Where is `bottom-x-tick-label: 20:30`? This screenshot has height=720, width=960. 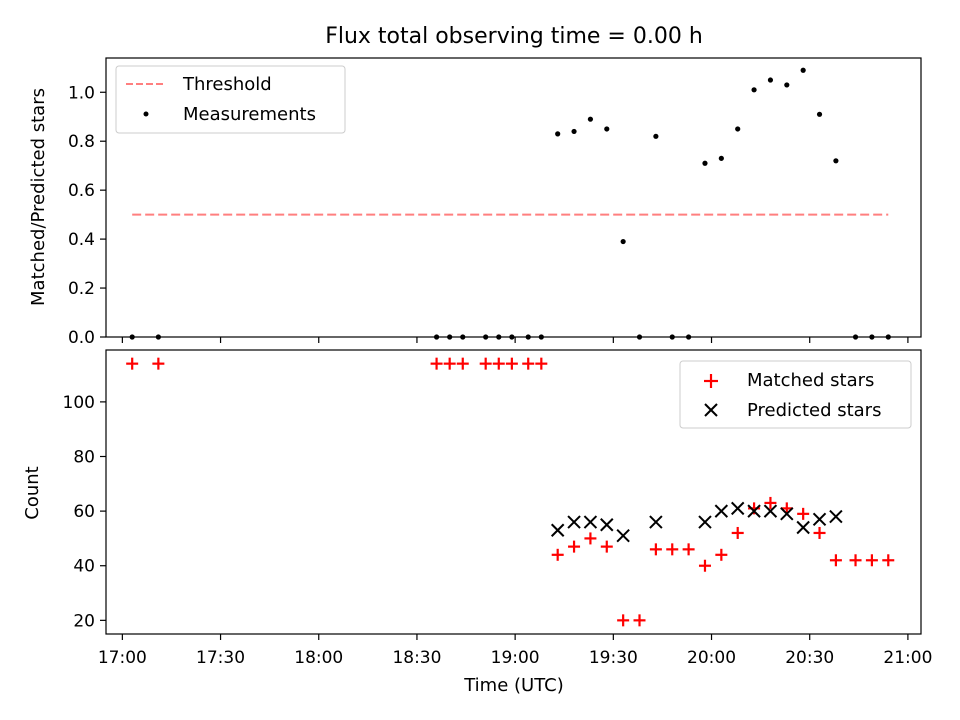 bottom-x-tick-label: 20:30 is located at coordinates (809, 658).